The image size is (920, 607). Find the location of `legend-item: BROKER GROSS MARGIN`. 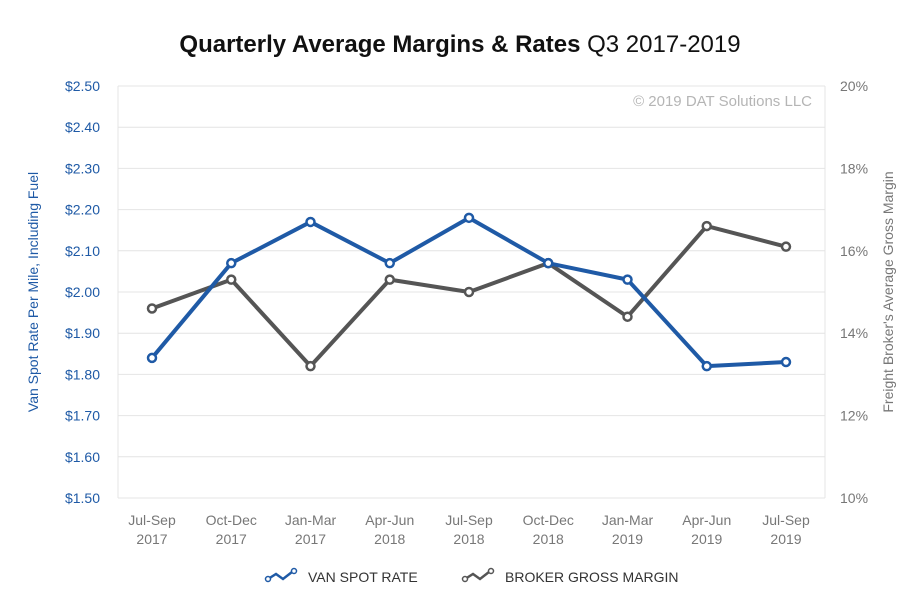

legend-item: BROKER GROSS MARGIN is located at coordinates (569, 576).